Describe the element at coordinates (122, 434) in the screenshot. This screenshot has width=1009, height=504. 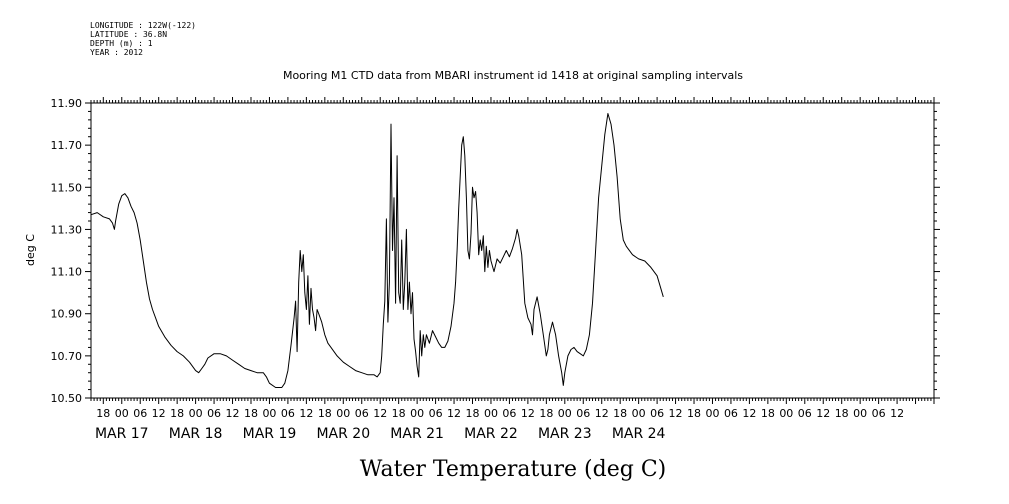
I see `x-date-label: MAR 17` at that location.